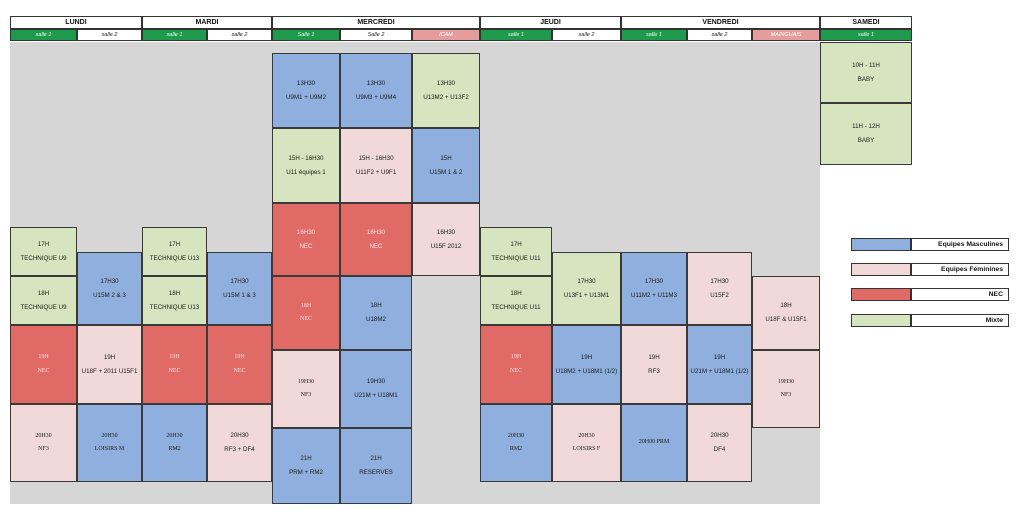 The width and height of the screenshot is (1024, 530). I want to click on schedule-slot: 17H TECHNIQUE U13, so click(174, 251).